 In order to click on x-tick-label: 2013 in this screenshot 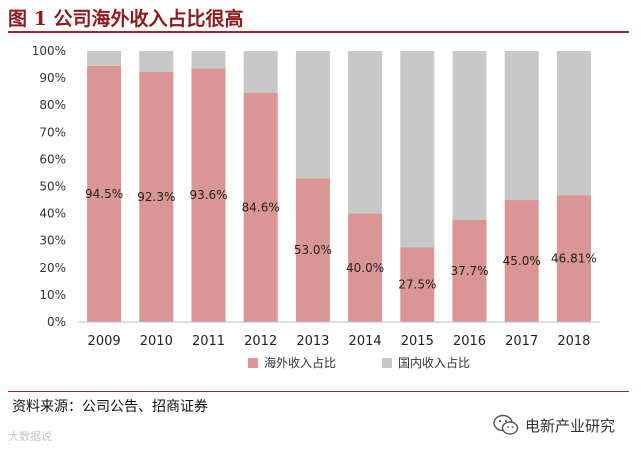, I will do `click(312, 341)`.